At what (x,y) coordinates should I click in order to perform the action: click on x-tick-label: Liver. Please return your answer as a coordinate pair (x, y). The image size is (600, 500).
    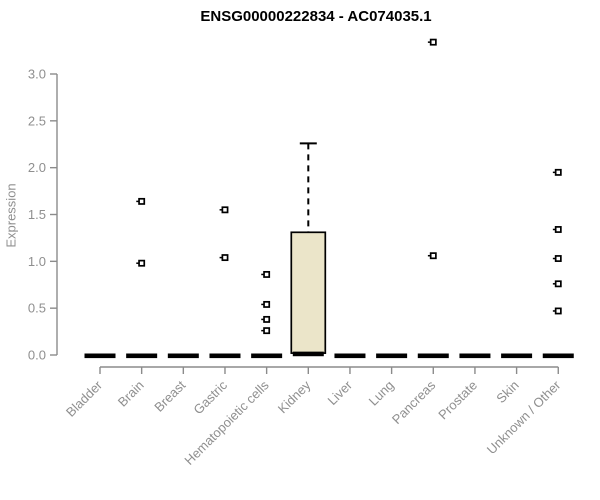
    Looking at the image, I should click on (340, 392).